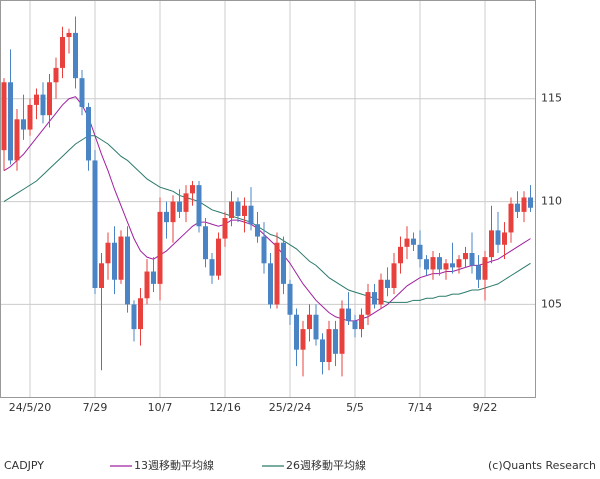 The image size is (600, 479). I want to click on x-tick-label: 7/29, so click(95, 407).